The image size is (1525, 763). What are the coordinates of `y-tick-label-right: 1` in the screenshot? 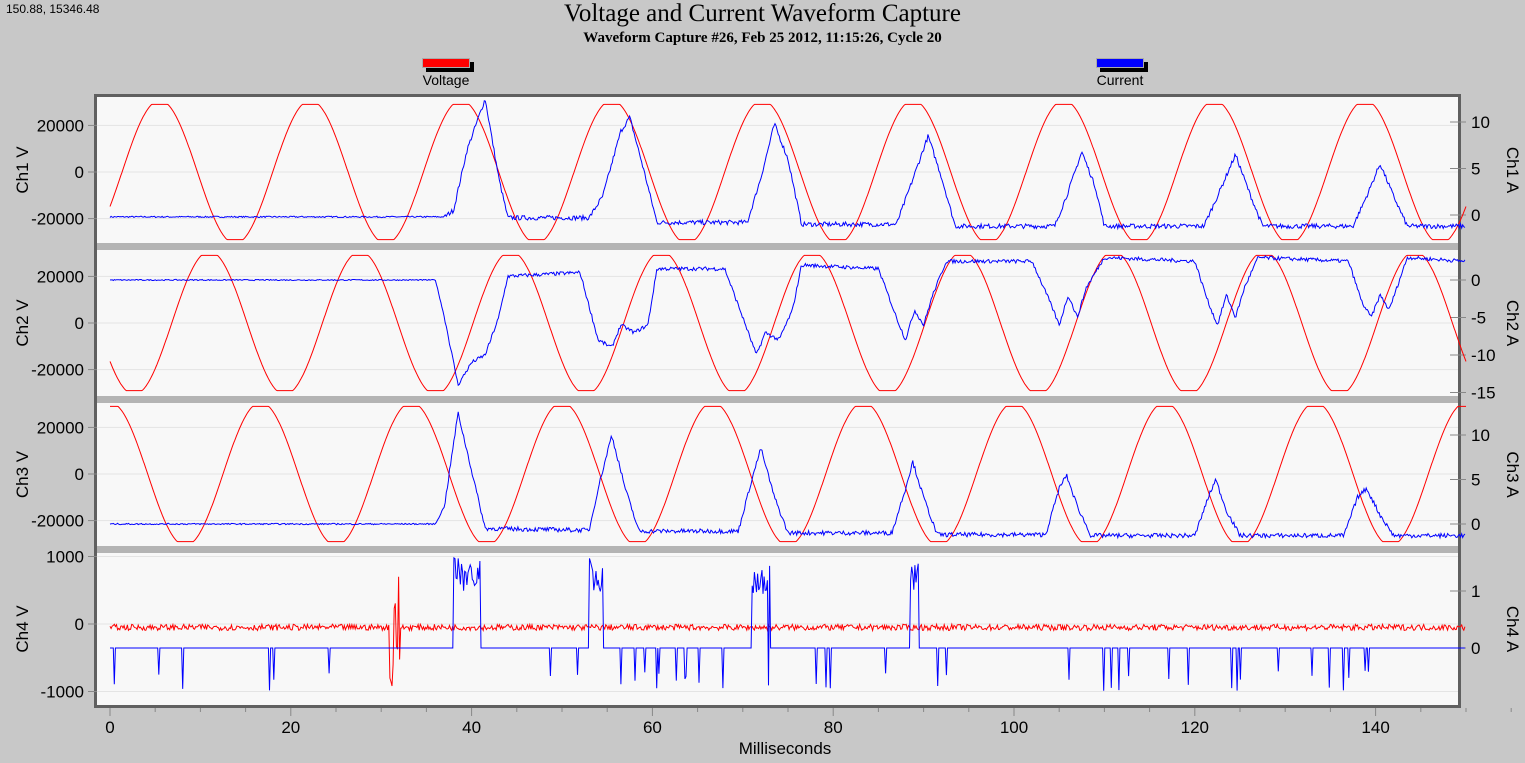 It's located at (1475, 591).